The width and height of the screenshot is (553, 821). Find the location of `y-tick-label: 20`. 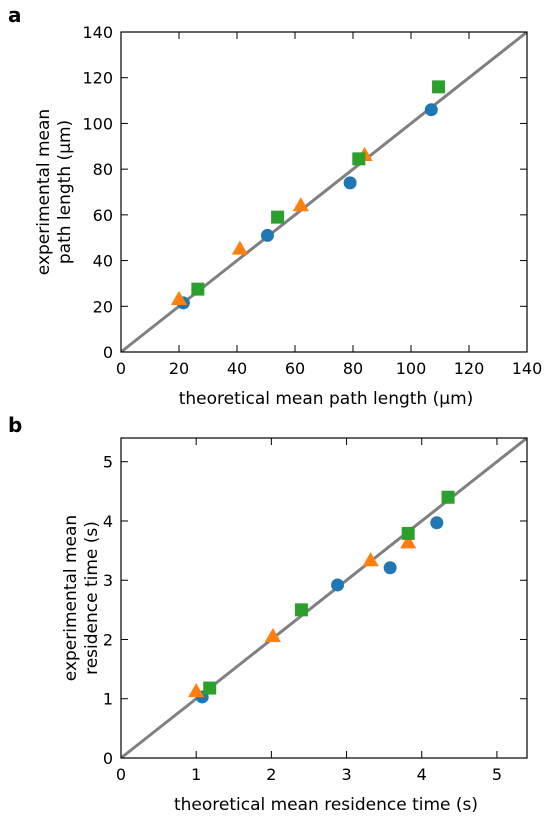

y-tick-label: 20 is located at coordinates (103, 306).